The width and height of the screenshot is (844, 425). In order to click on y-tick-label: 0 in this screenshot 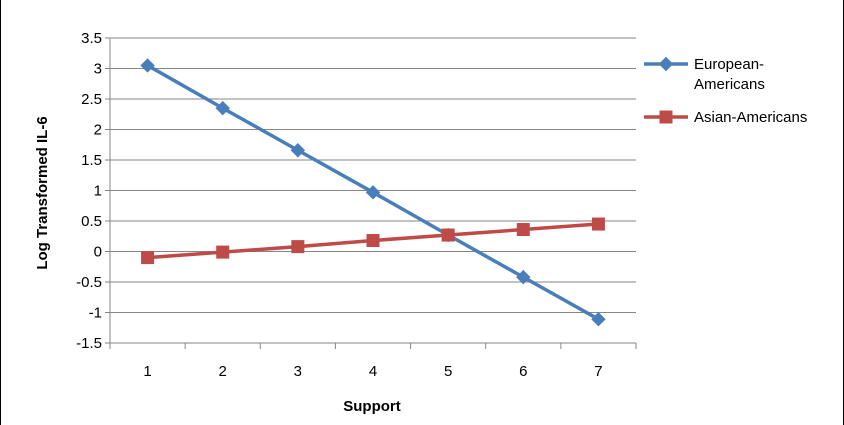, I will do `click(98, 252)`.